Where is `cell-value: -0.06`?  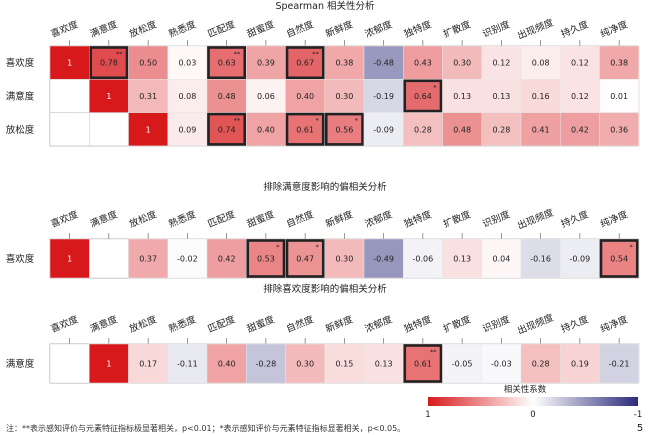
cell-value: -0.06 is located at coordinates (423, 259).